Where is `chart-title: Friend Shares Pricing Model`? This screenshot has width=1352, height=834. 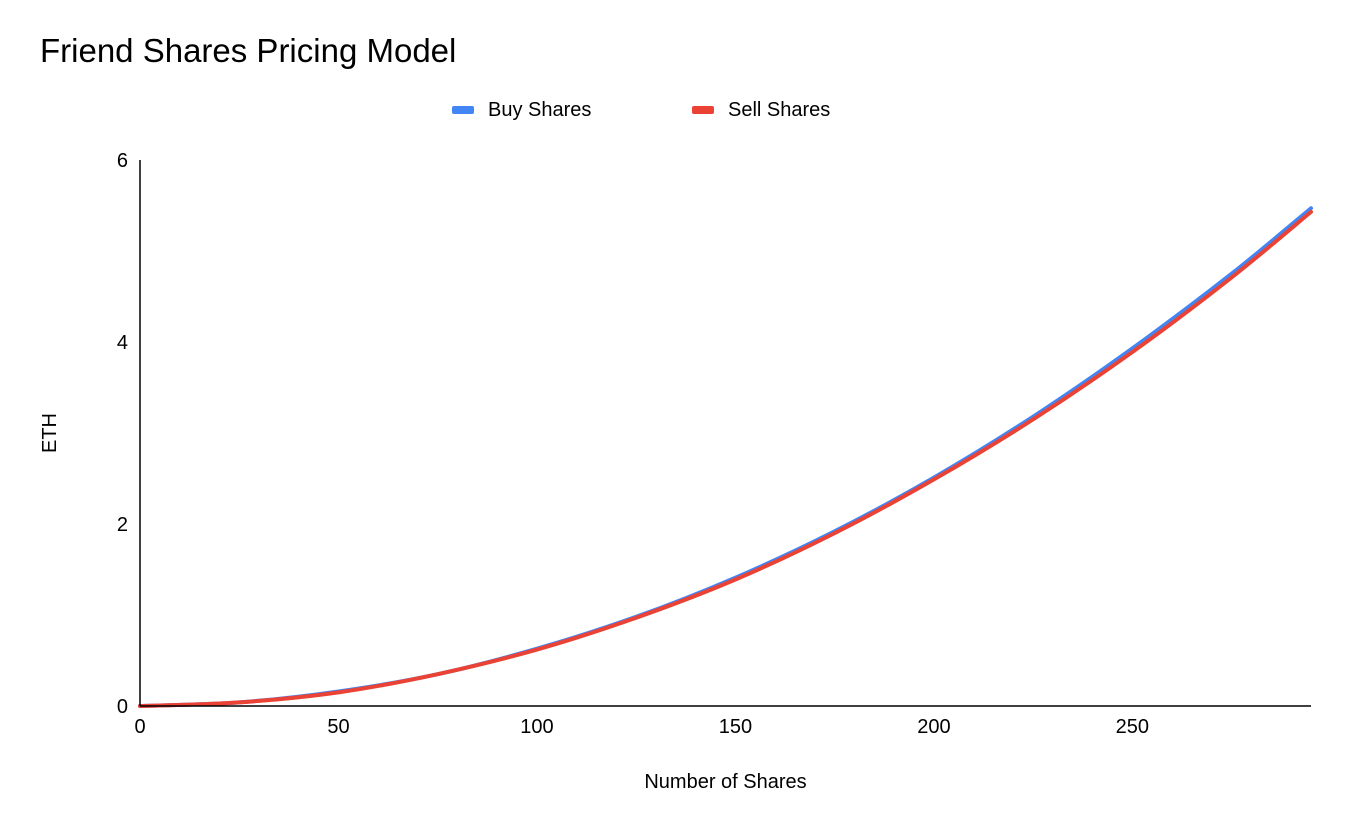 chart-title: Friend Shares Pricing Model is located at coordinates (248, 50).